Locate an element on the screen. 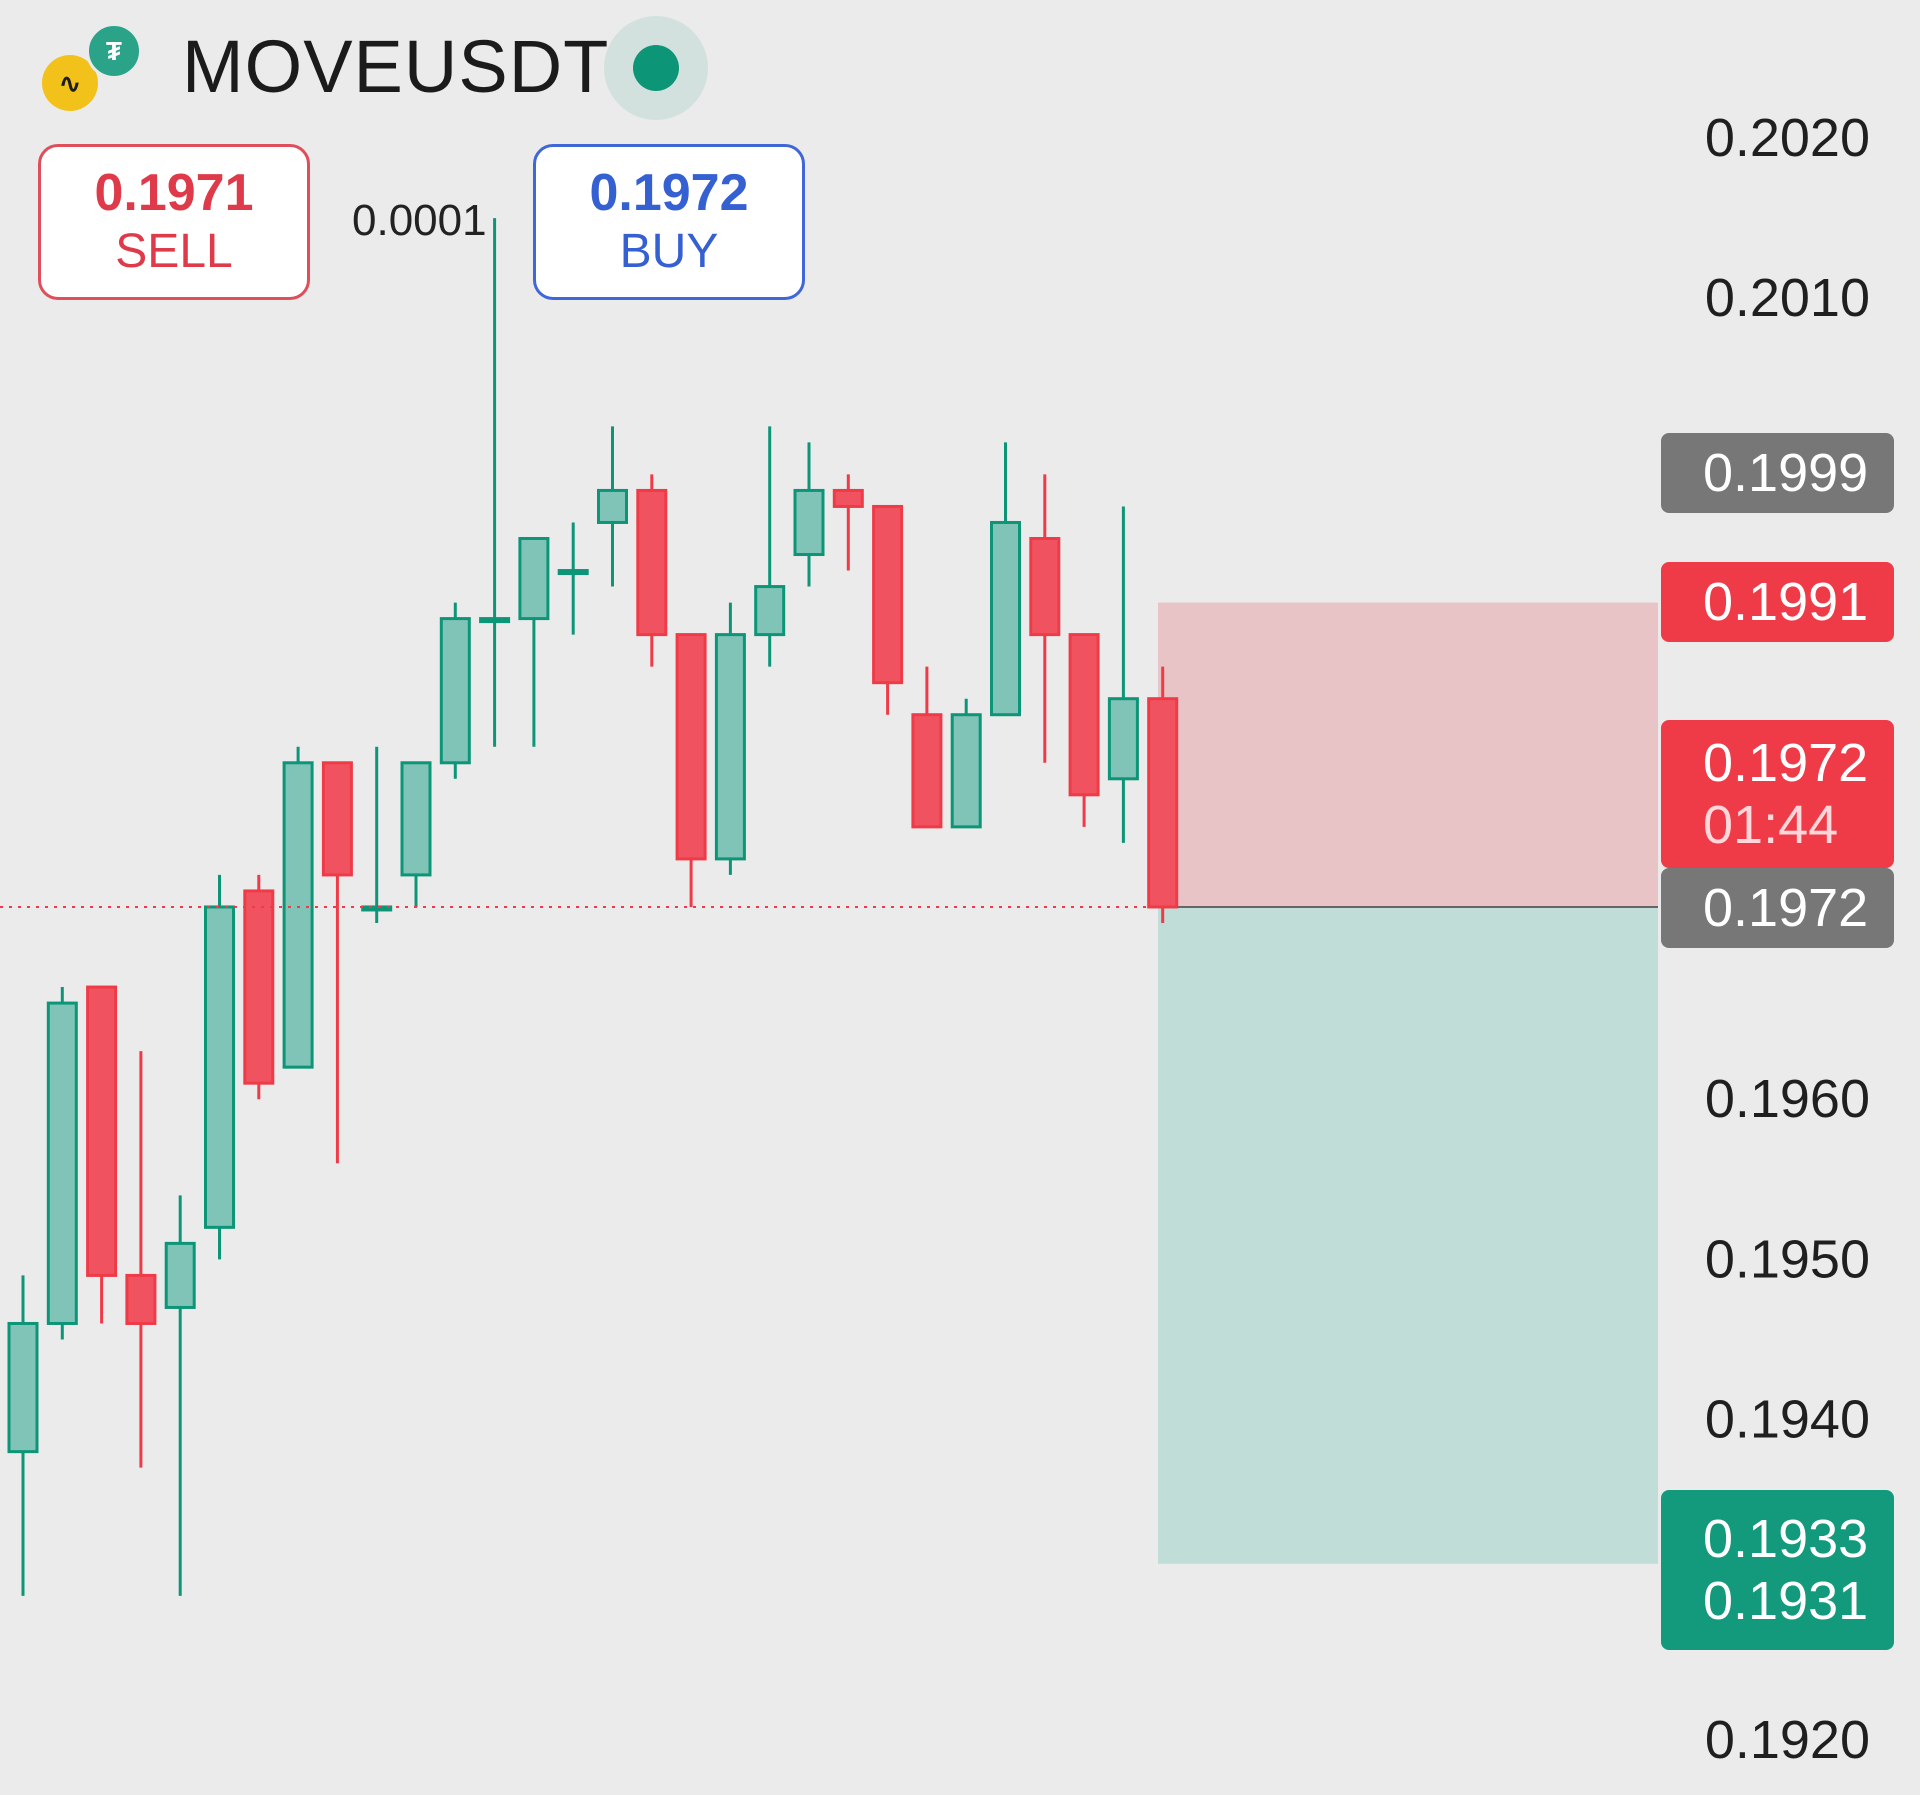 The image size is (1920, 1795). y-tick-label: 0.1960 is located at coordinates (1787, 1099).